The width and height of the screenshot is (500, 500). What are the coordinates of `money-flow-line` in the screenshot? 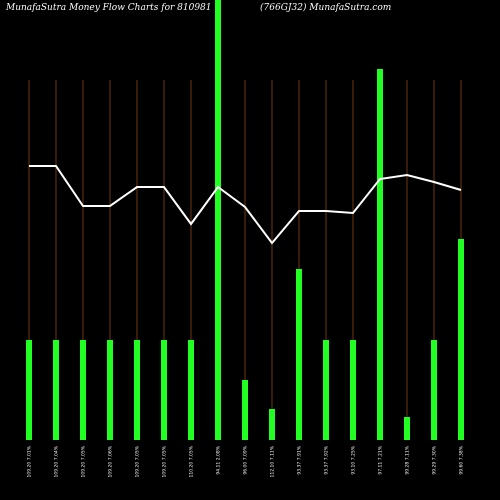 It's located at (245, 205).